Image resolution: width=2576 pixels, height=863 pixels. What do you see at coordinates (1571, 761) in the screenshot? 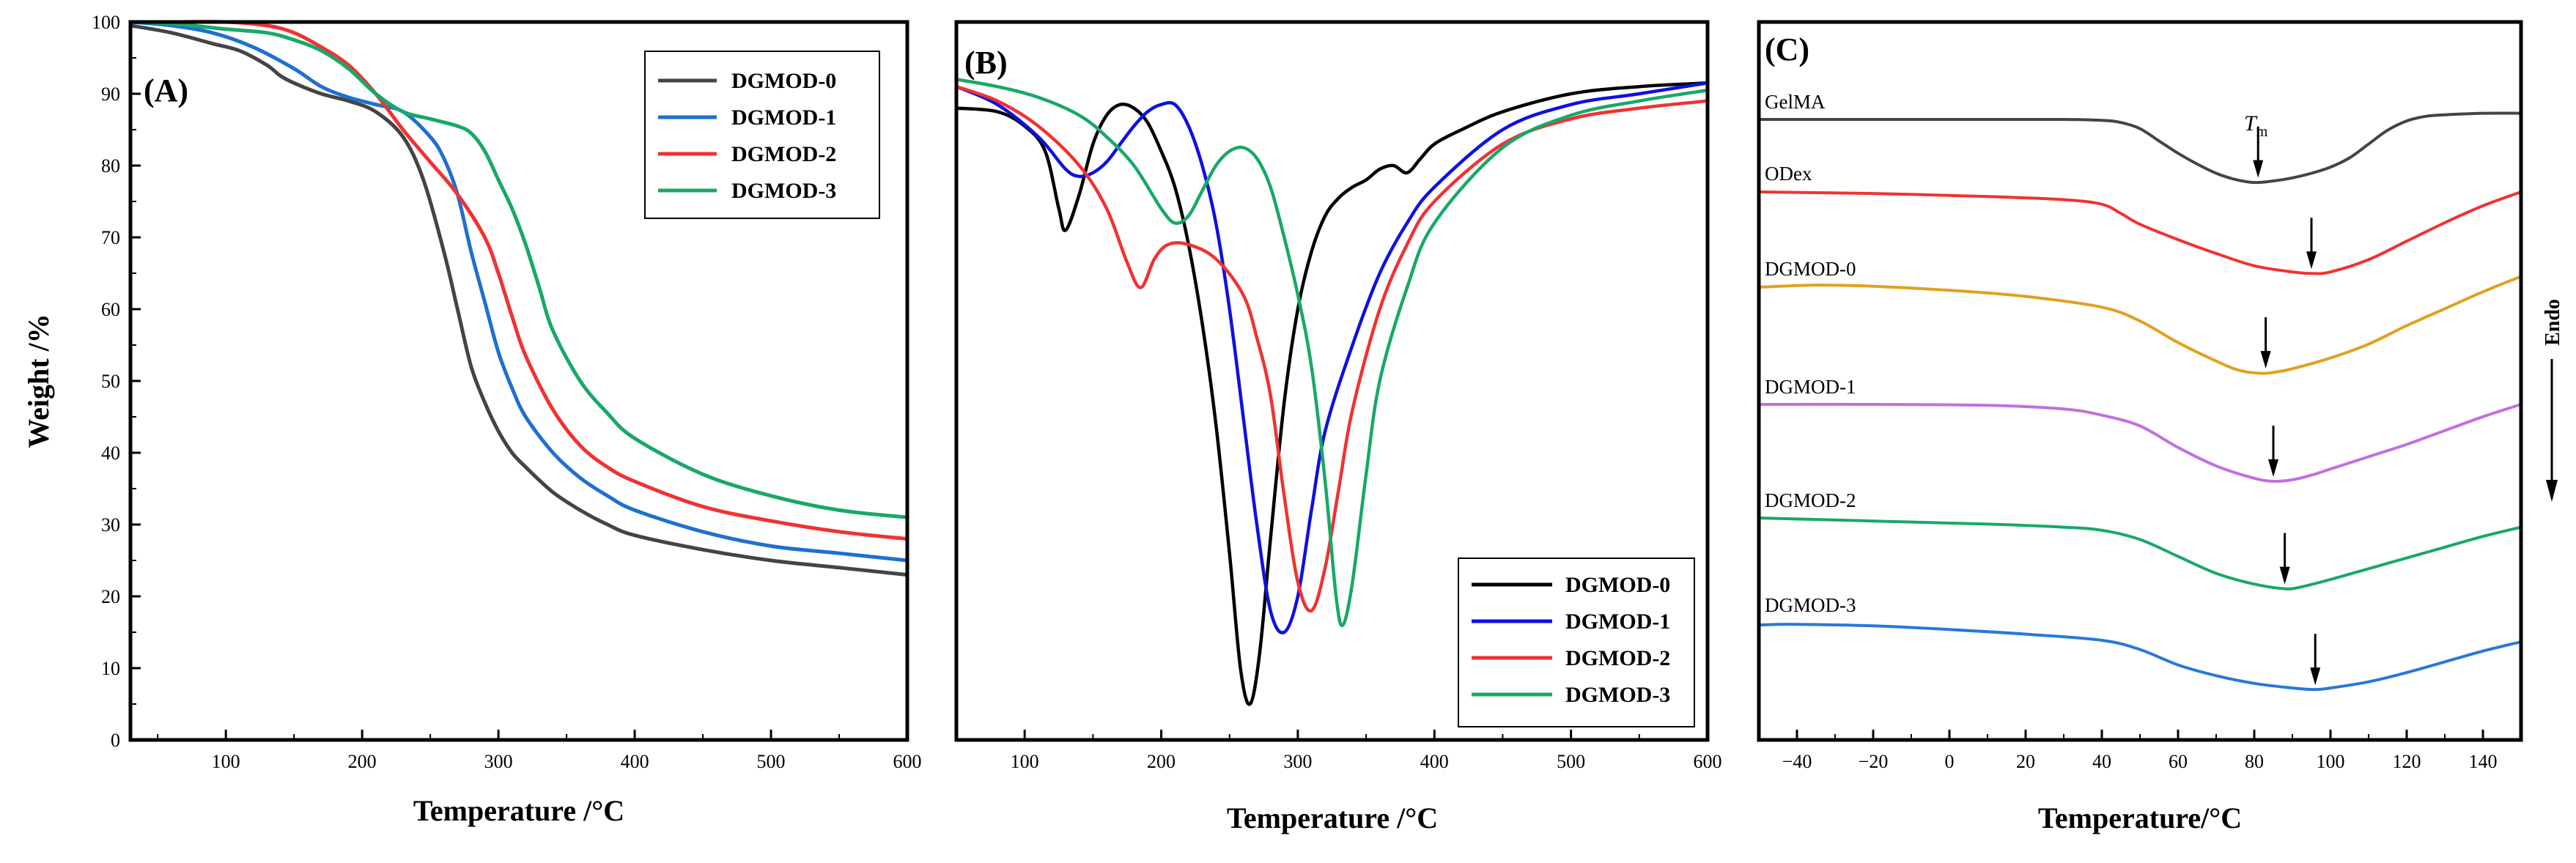
I see `panel-b-x-tick-label: 500` at bounding box center [1571, 761].